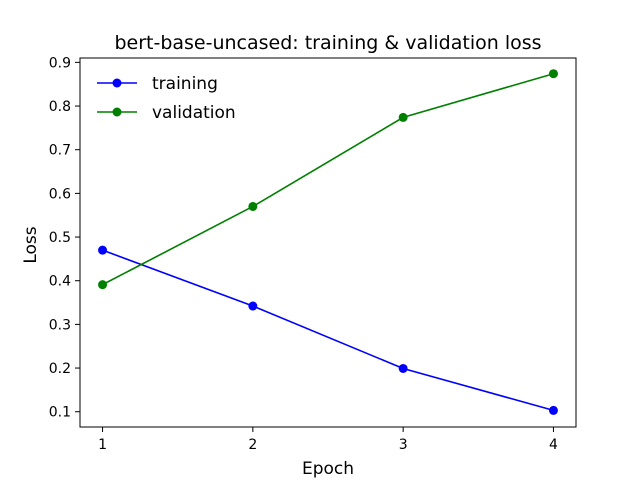  I want to click on legend: training validation, so click(166, 98).